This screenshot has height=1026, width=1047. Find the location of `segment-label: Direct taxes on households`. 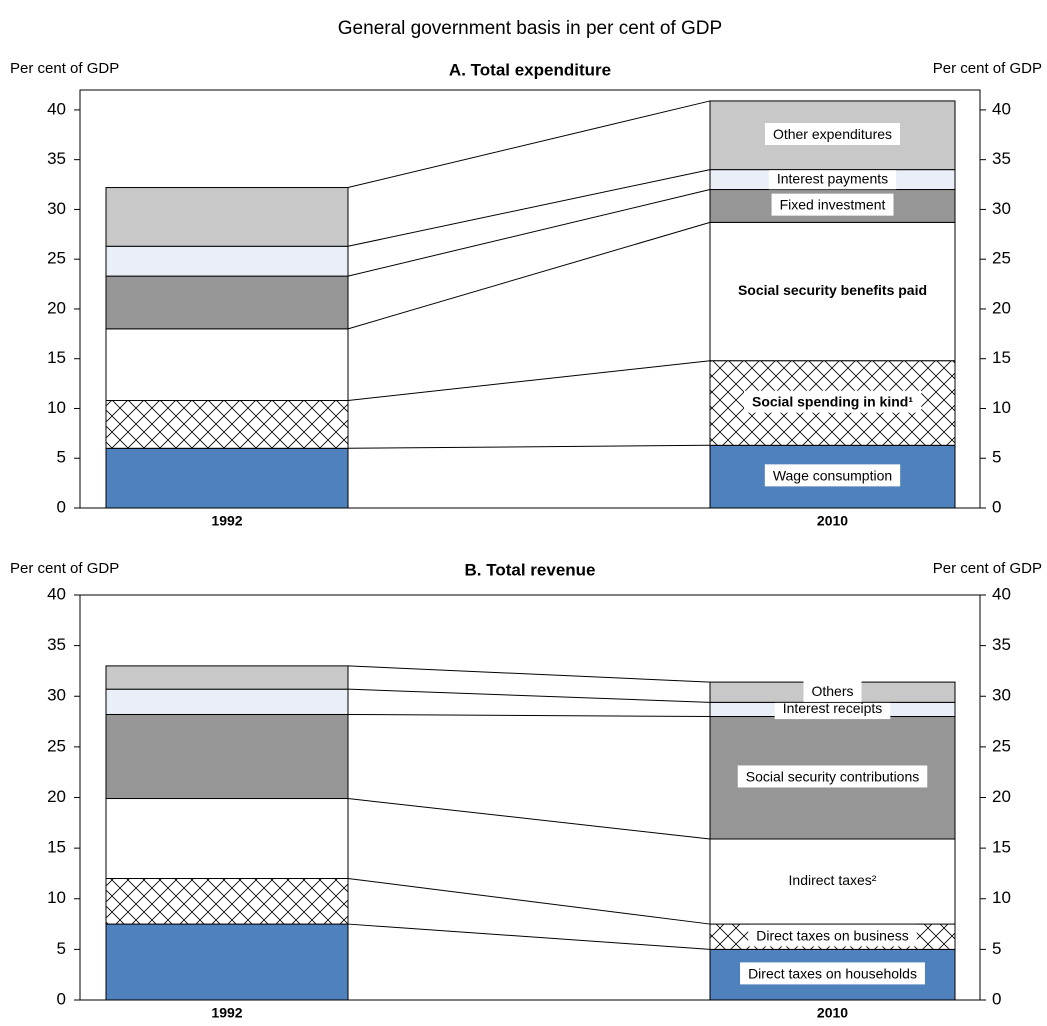

segment-label: Direct taxes on households is located at coordinates (832, 973).